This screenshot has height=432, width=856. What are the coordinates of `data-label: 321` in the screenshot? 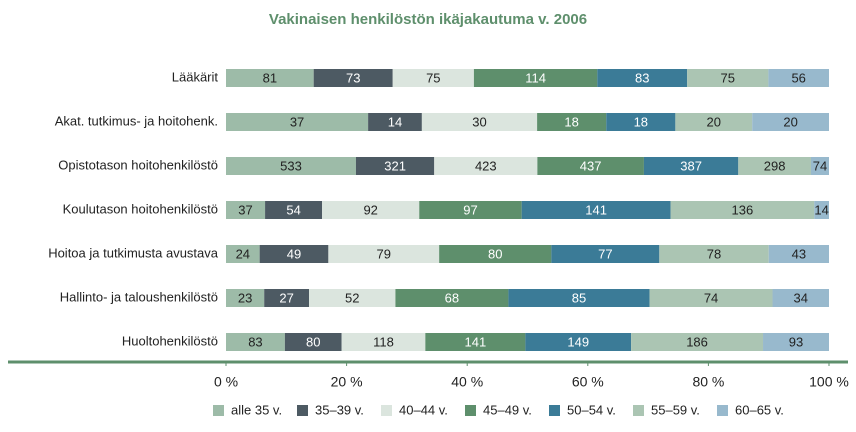 It's located at (395, 165).